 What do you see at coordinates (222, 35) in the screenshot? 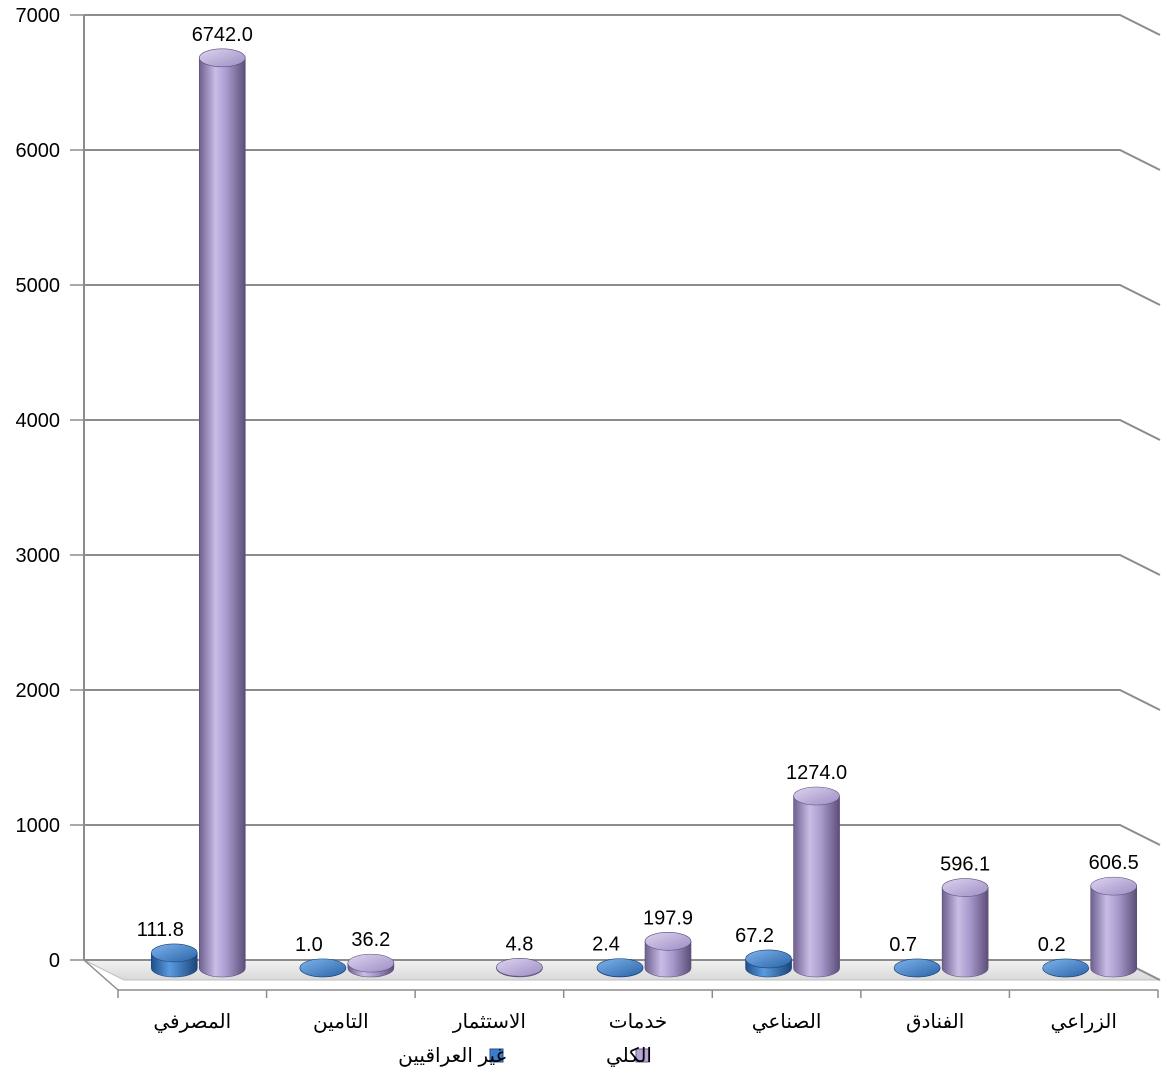
I see `data-label-series-1: 6742.0` at bounding box center [222, 35].